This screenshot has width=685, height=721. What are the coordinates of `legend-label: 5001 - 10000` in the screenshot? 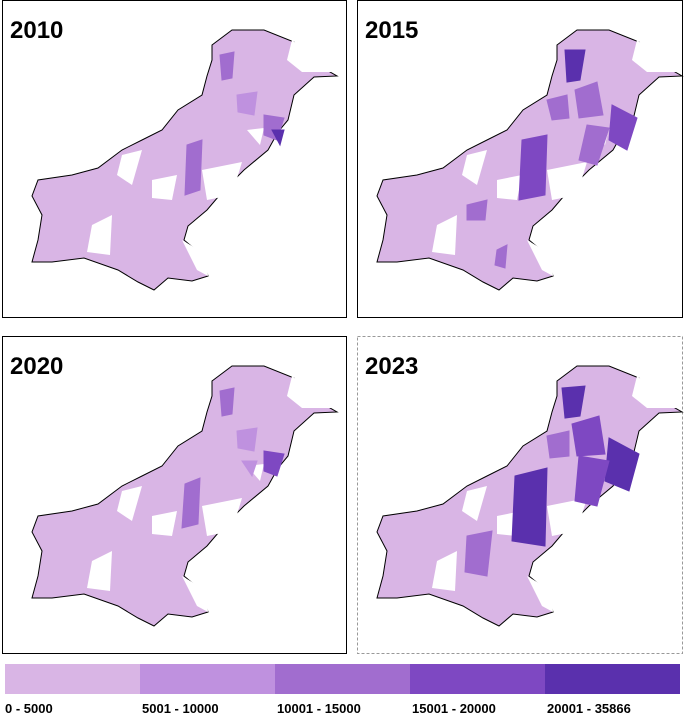 It's located at (180, 708).